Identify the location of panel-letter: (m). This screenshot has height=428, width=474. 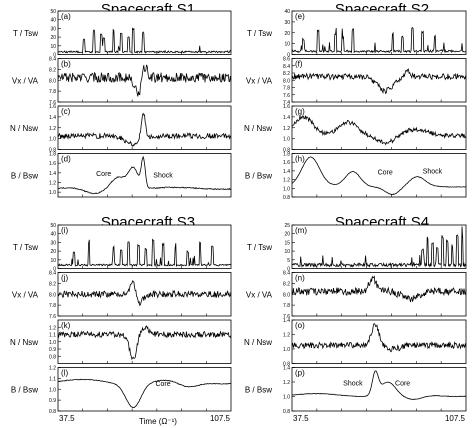
(301, 230).